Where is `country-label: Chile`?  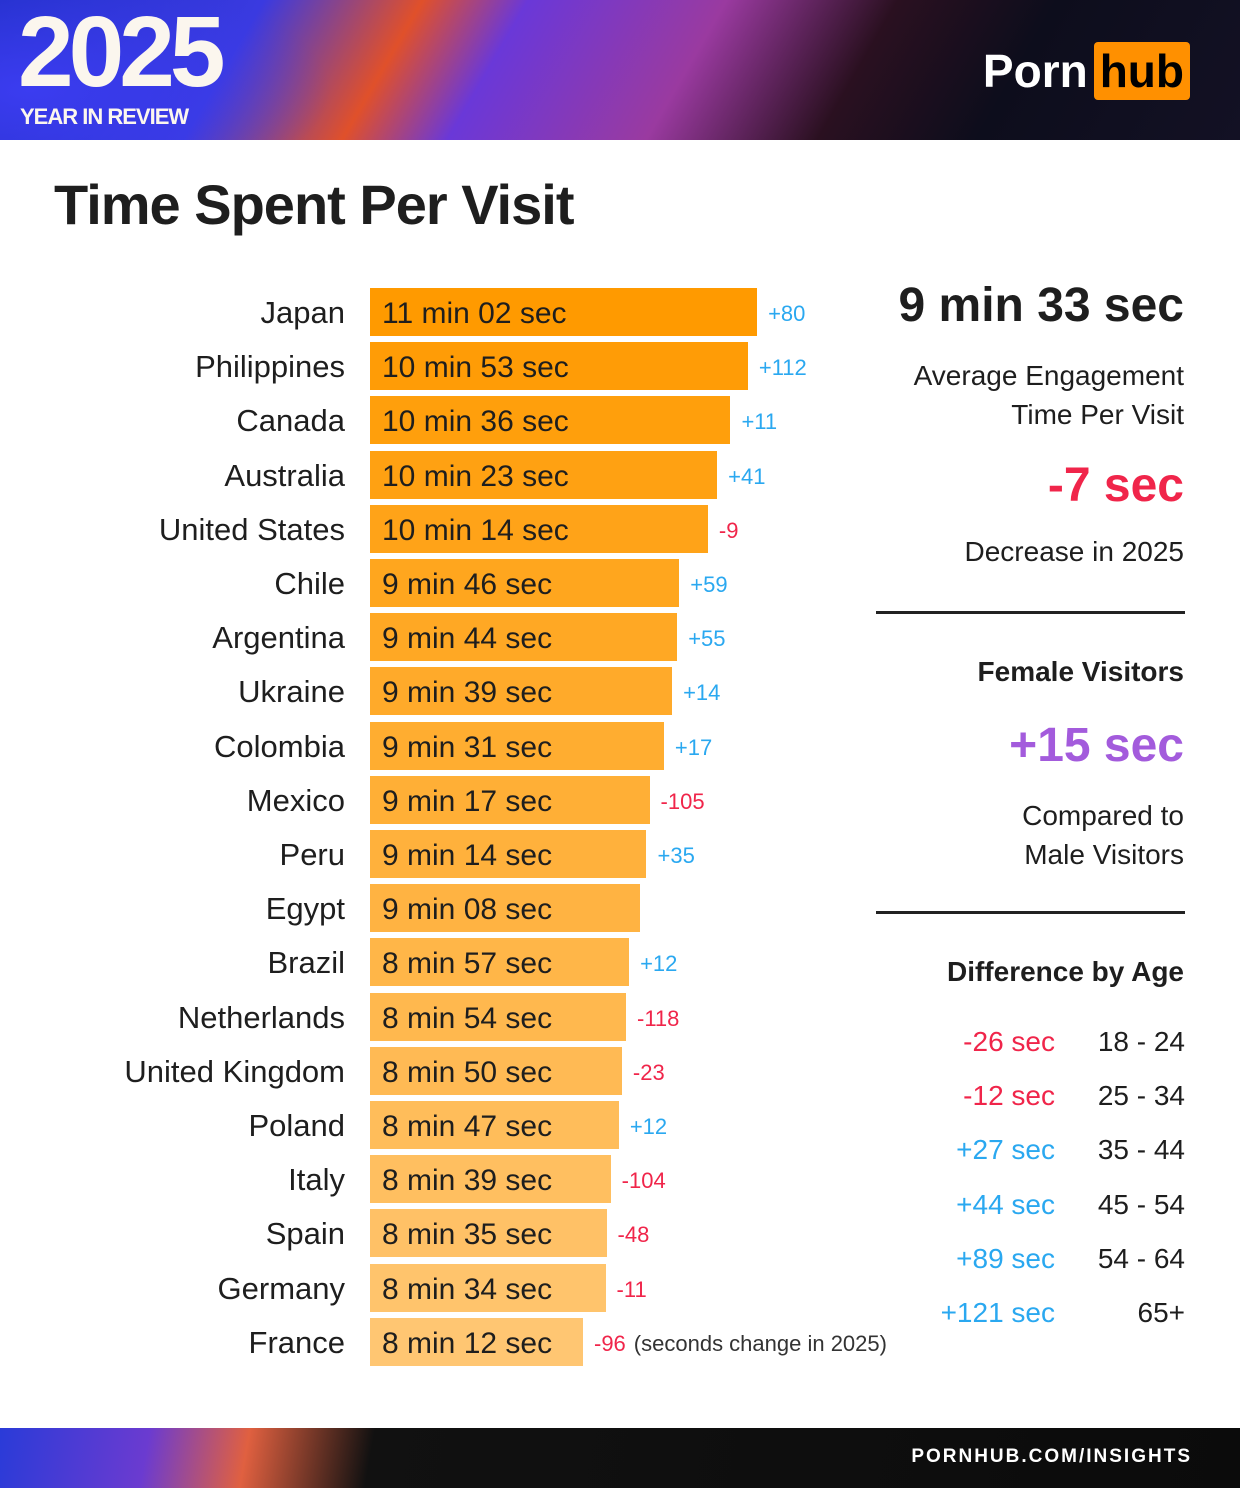 country-label: Chile is located at coordinates (309, 583).